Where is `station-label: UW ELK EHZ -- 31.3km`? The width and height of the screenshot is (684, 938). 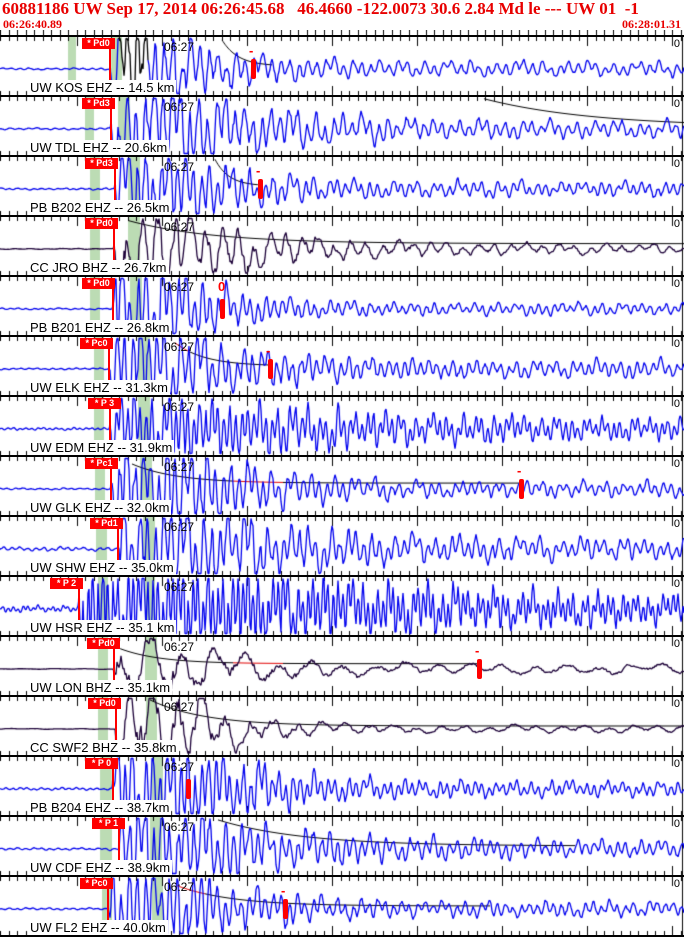 station-label: UW ELK EHZ -- 31.3km is located at coordinates (99, 387).